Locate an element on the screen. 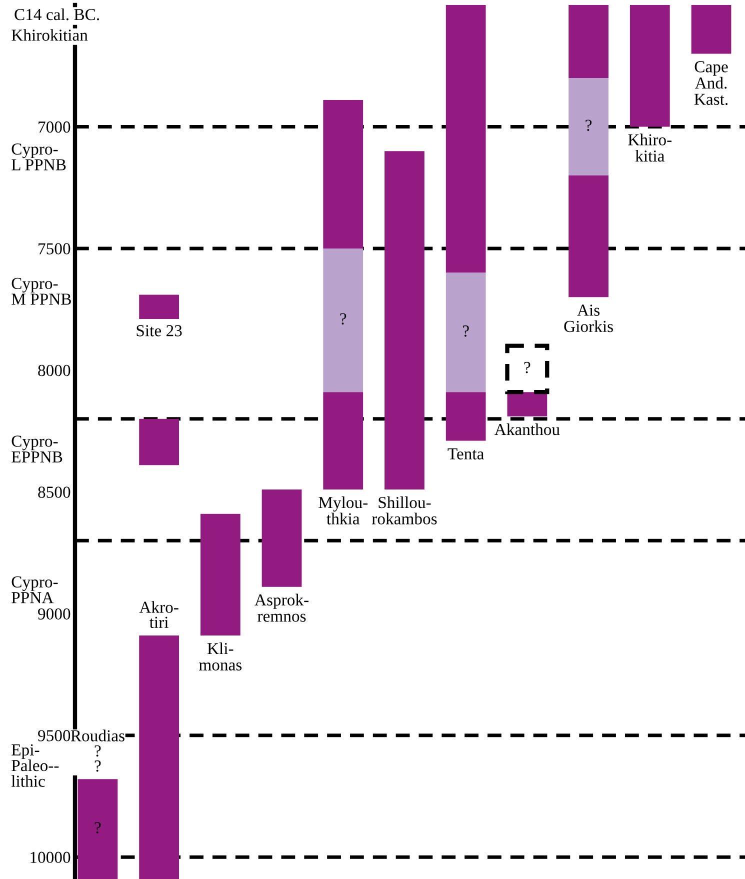  x-tick-label: Akanthou is located at coordinates (527, 429).